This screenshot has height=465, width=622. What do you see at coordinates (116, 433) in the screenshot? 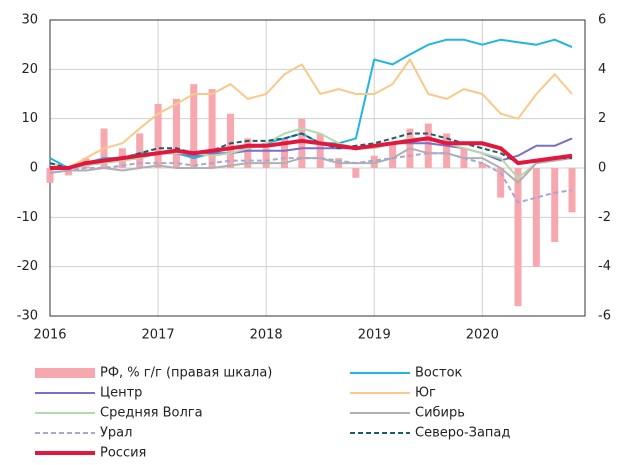
I see `legend-label: Урал` at bounding box center [116, 433].